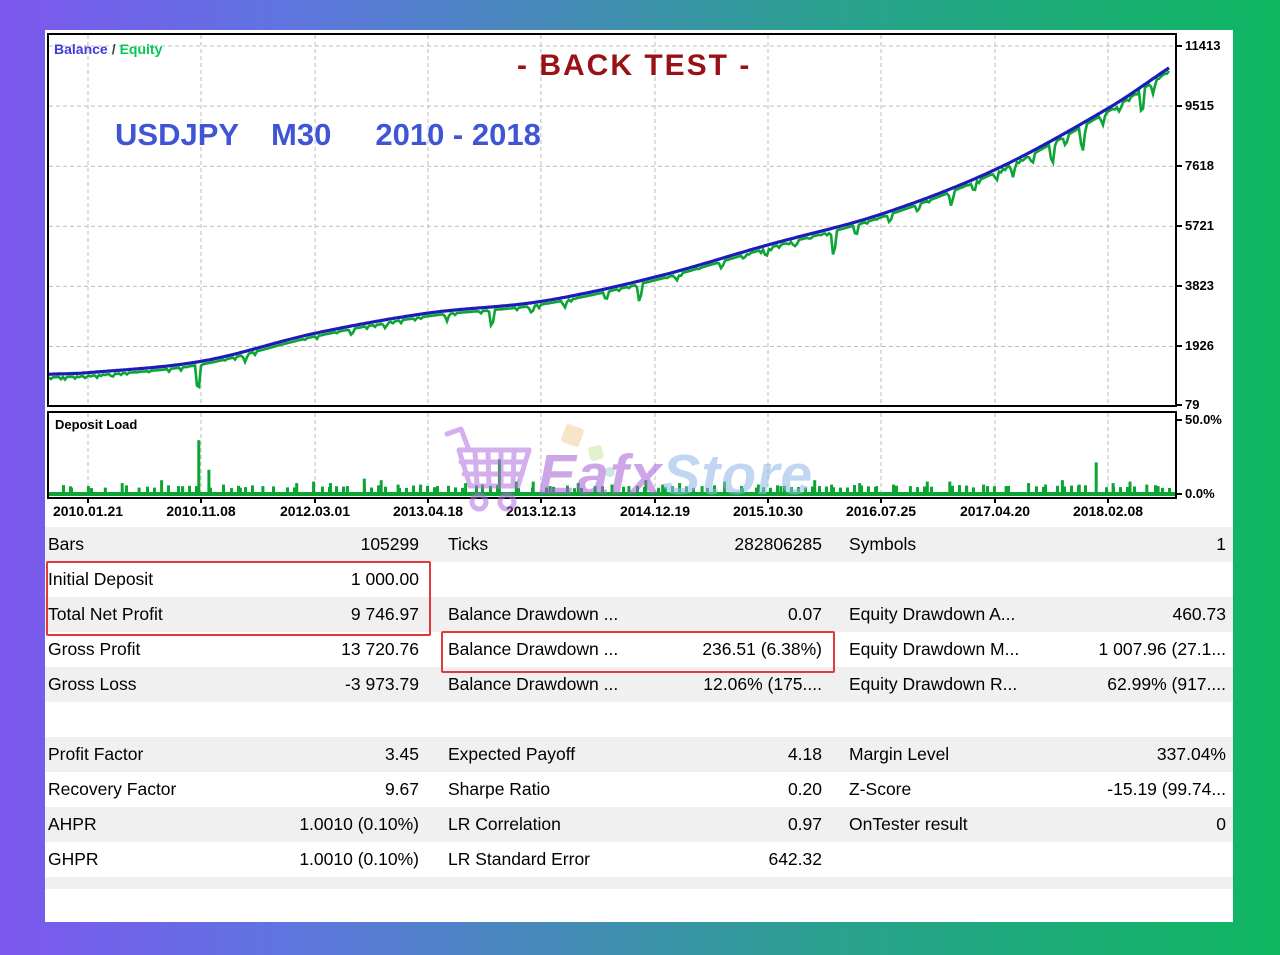  Describe the element at coordinates (504, 824) in the screenshot. I see `stat-label: LR Correlation` at that location.